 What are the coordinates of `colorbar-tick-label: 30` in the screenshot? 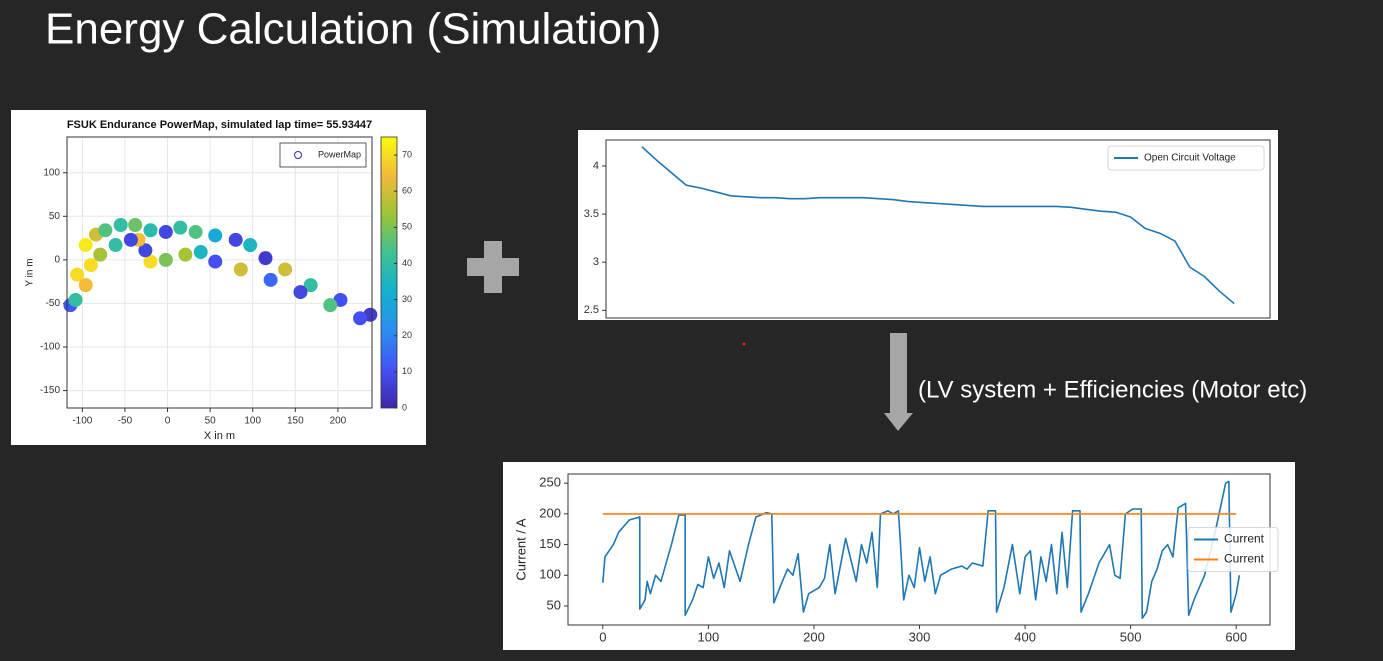 It's located at (407, 299).